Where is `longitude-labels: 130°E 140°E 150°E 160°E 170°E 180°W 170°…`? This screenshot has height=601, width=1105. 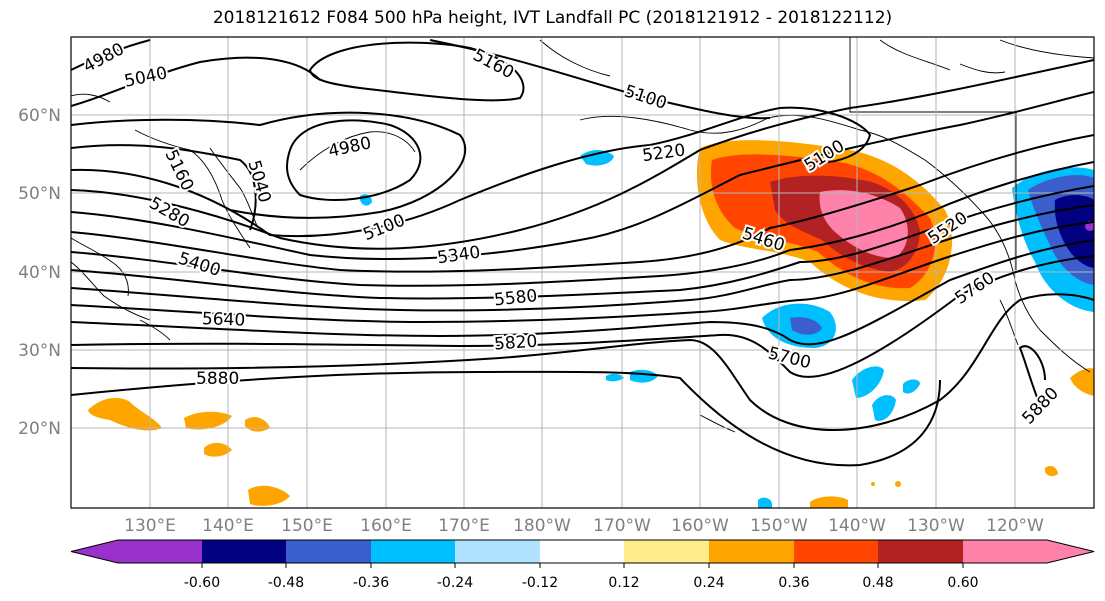
longitude-labels: 130°E 140°E 150°E 160°E 170°E 180°W 170°… is located at coordinates (584, 526).